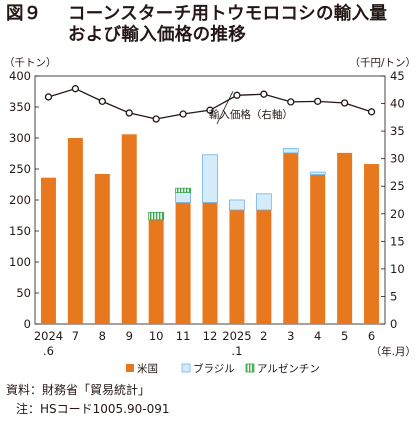 This screenshot has width=420, height=421. What do you see at coordinates (250, 368) in the screenshot?
I see `legend-argentina-swatch` at bounding box center [250, 368].